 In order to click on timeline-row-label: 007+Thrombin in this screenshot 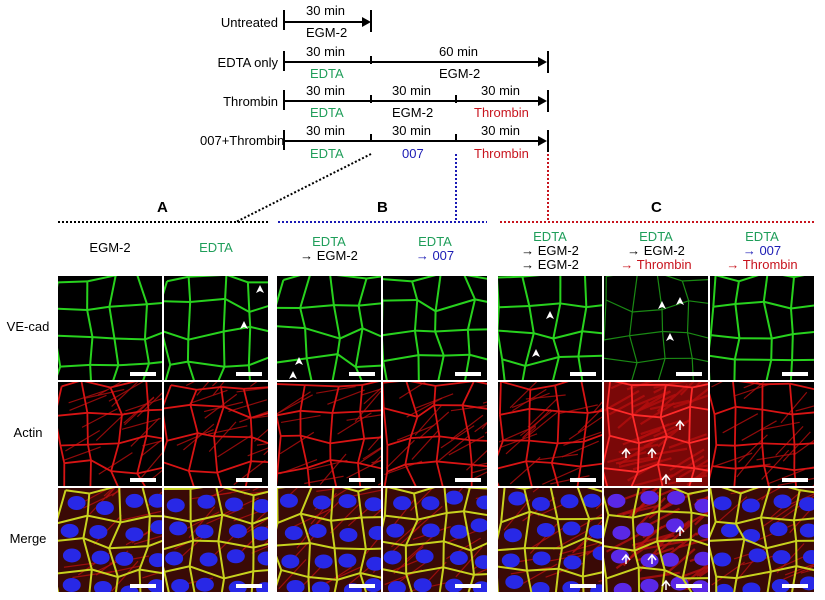, I will do `click(242, 140)`.